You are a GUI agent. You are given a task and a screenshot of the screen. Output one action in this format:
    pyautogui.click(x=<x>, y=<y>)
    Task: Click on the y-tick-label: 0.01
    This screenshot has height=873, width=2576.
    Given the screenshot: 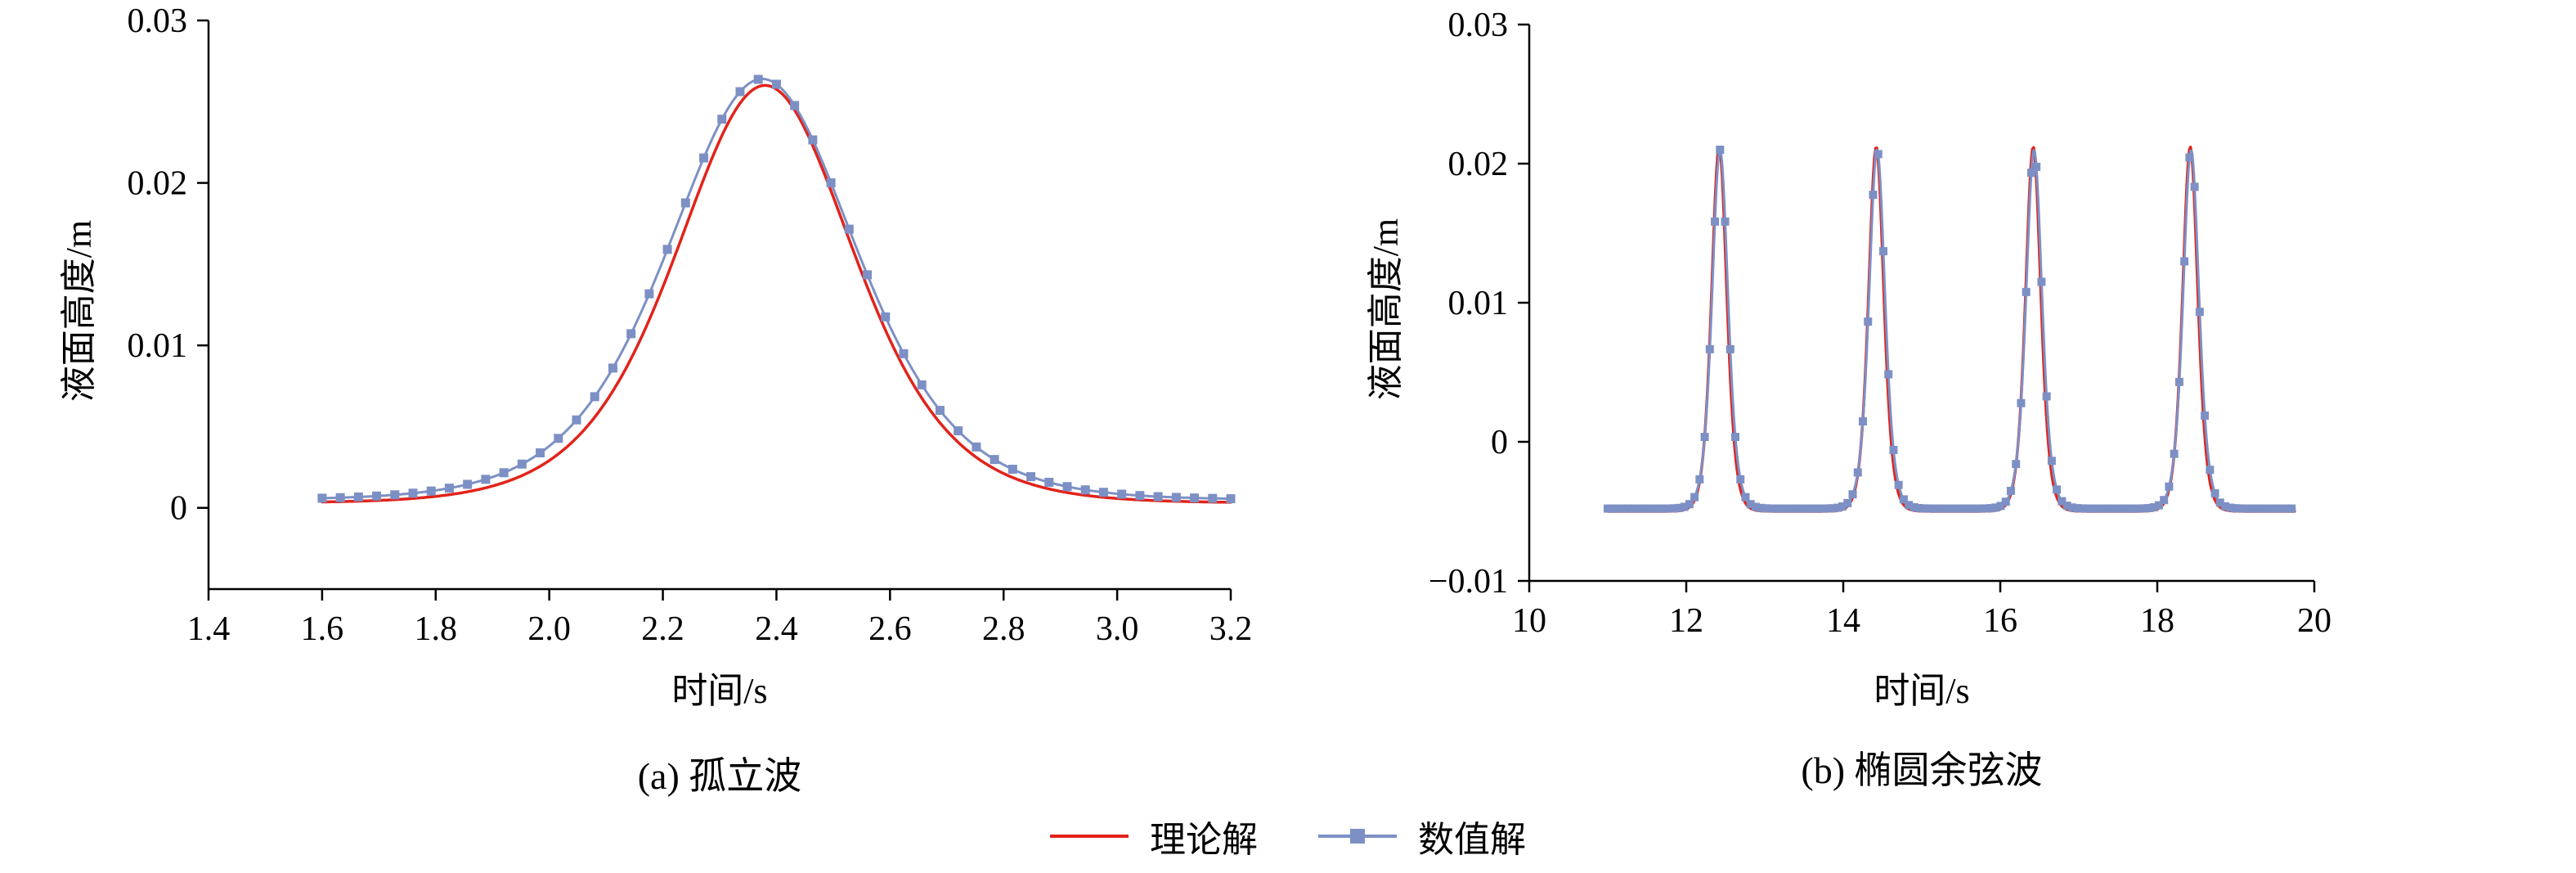 What is the action you would take?
    pyautogui.click(x=158, y=346)
    